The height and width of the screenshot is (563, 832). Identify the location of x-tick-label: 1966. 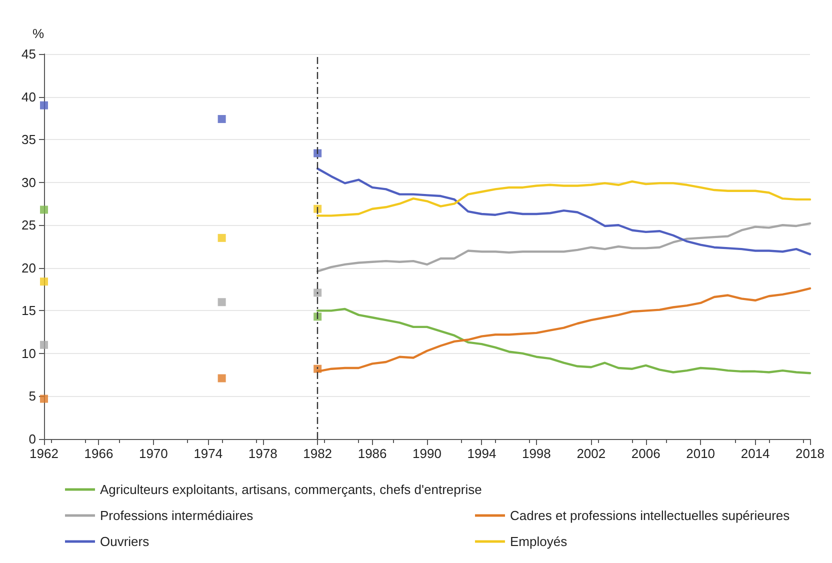
(99, 453).